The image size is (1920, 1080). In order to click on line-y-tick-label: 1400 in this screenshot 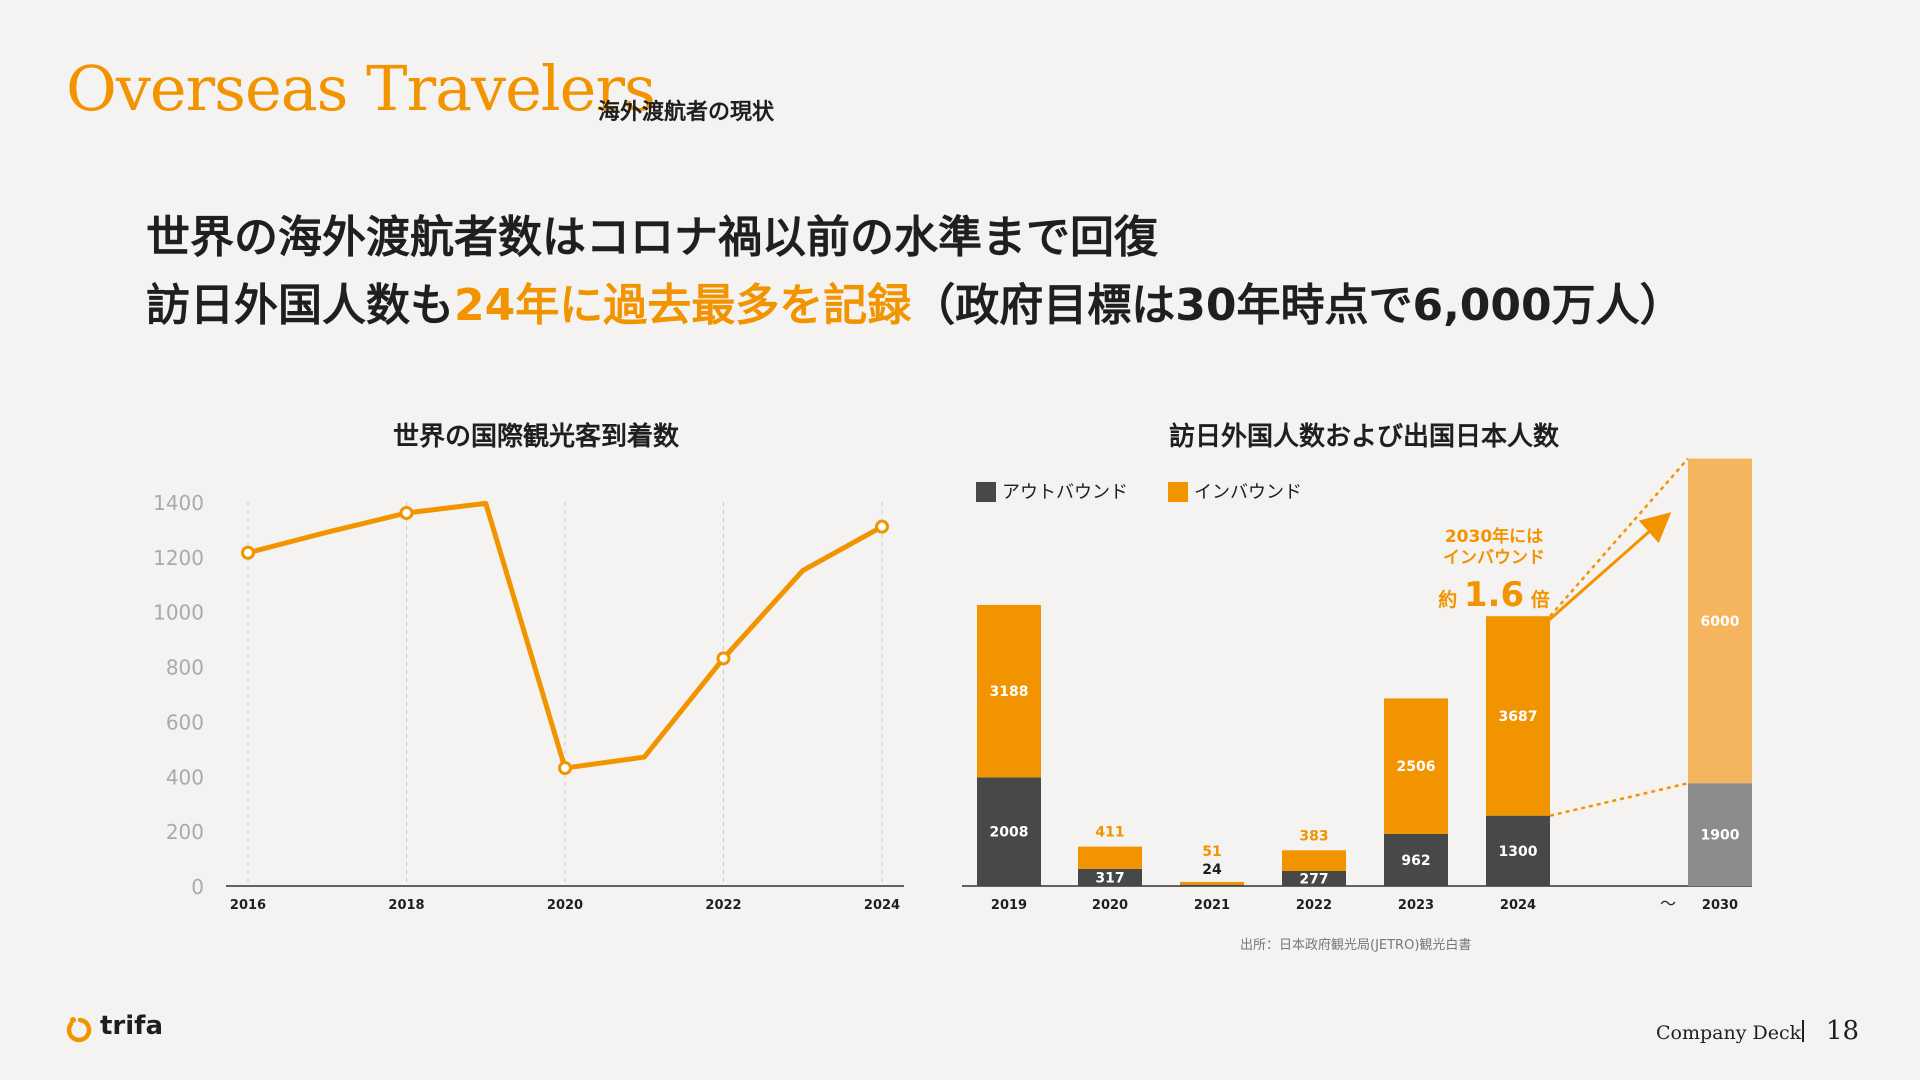, I will do `click(178, 503)`.